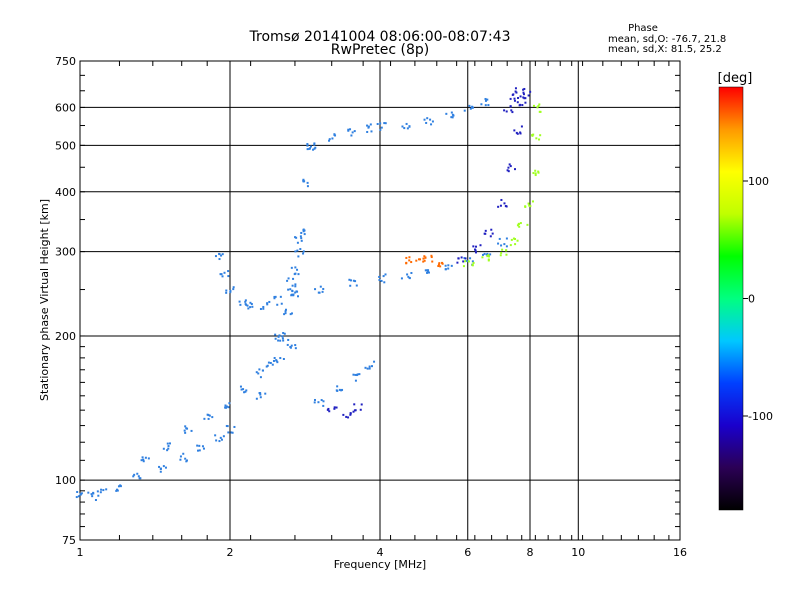 This screenshot has width=800, height=600. What do you see at coordinates (65, 301) in the screenshot?
I see `y-tick-labels: 75 100 200 300 400 500 600 750` at bounding box center [65, 301].